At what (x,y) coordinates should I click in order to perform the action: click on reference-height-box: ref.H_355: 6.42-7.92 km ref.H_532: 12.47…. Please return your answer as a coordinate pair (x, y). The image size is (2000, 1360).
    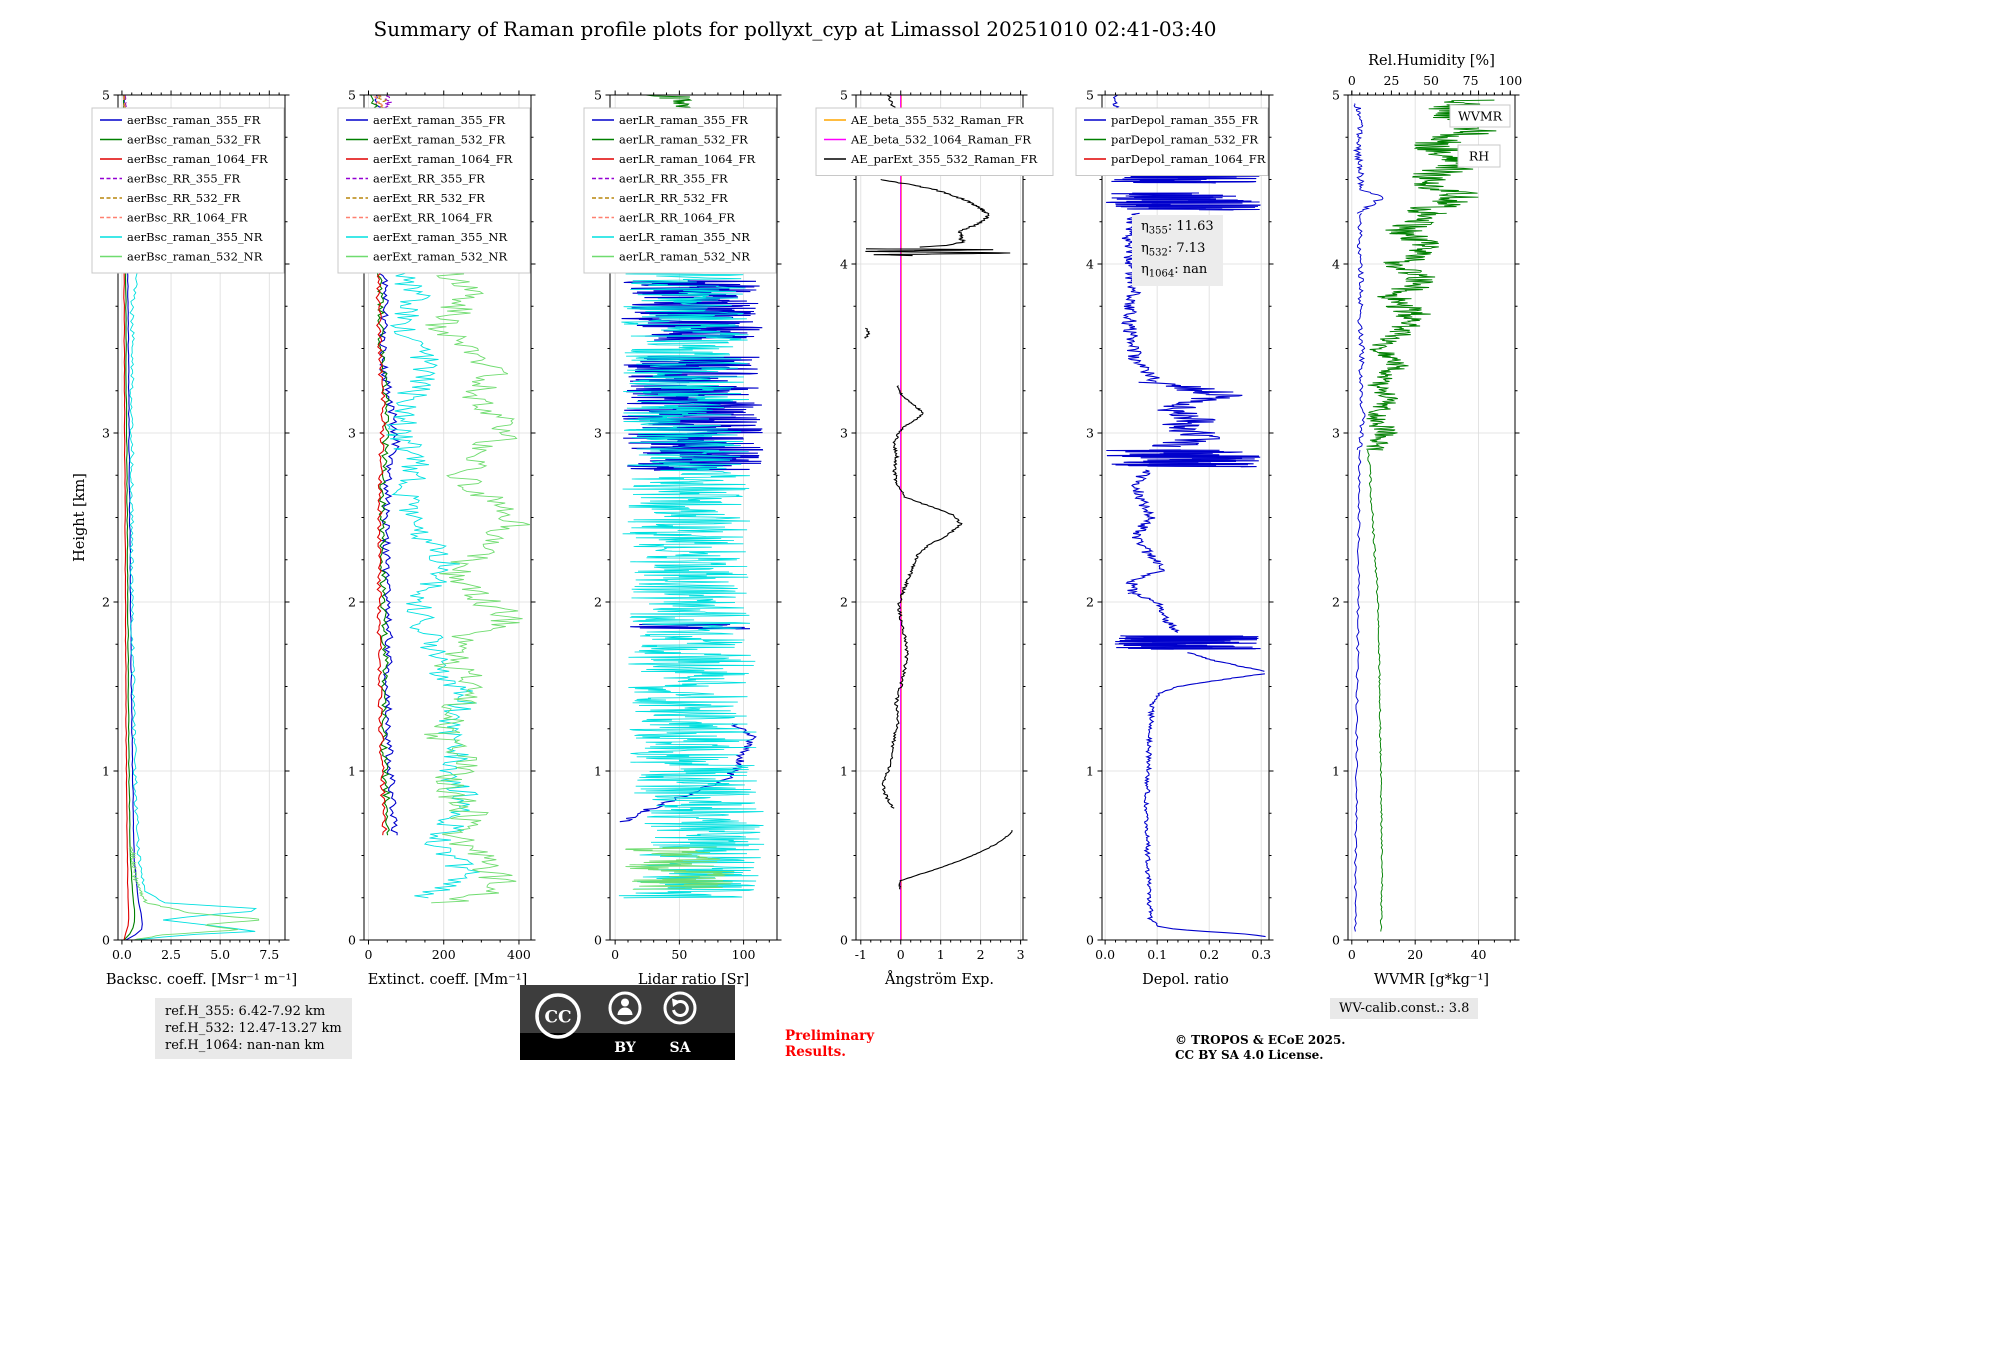
    Looking at the image, I should click on (253, 1028).